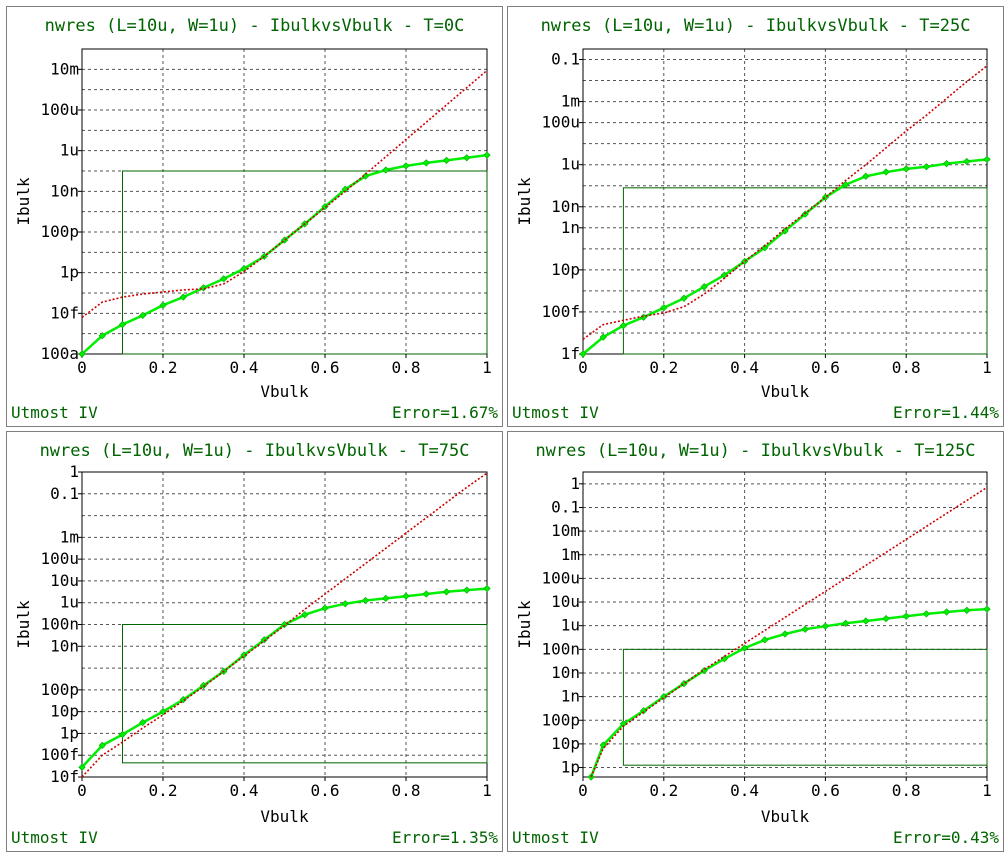  Describe the element at coordinates (59, 353) in the screenshot. I see `y-tick-label: 100a` at that location.